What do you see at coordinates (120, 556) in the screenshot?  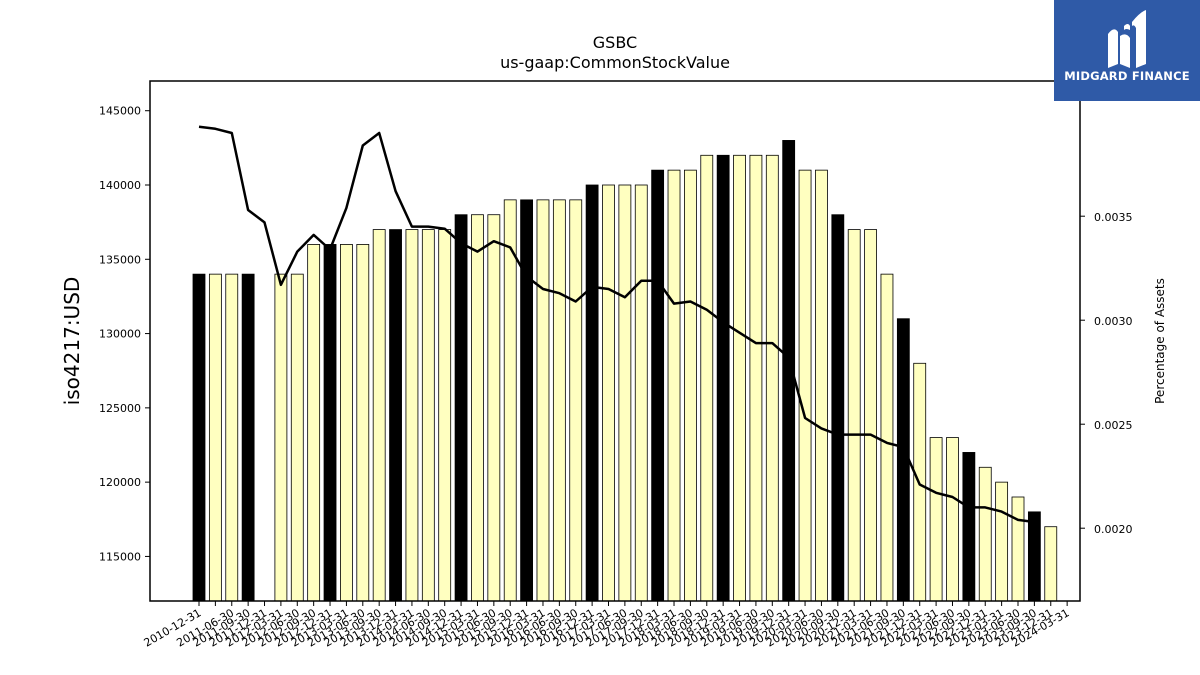 I see `y-tick-label: 115000` at bounding box center [120, 556].